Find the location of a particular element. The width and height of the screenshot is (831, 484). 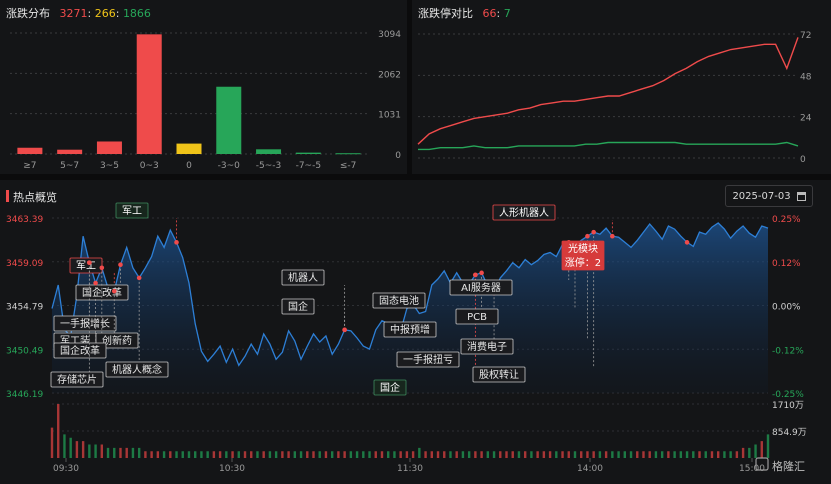

y-tick-label: 48 is located at coordinates (806, 77).